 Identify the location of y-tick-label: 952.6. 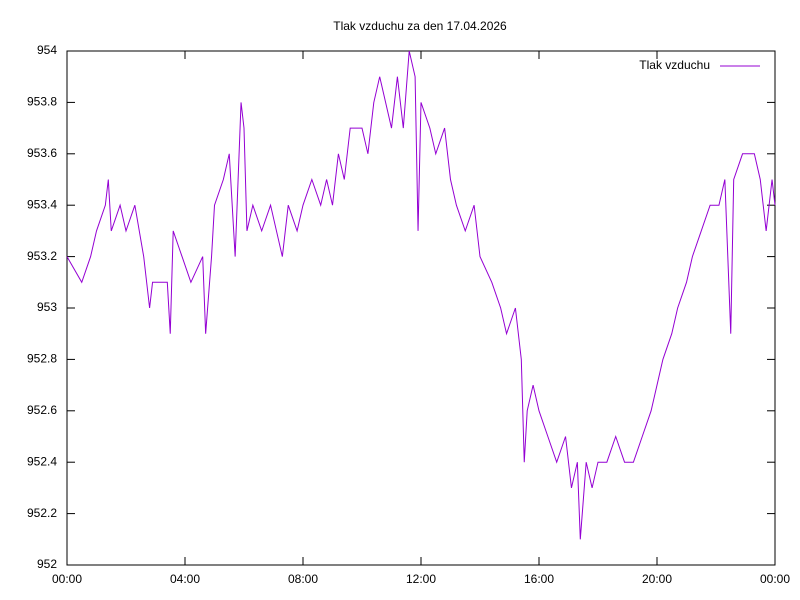
(42, 410).